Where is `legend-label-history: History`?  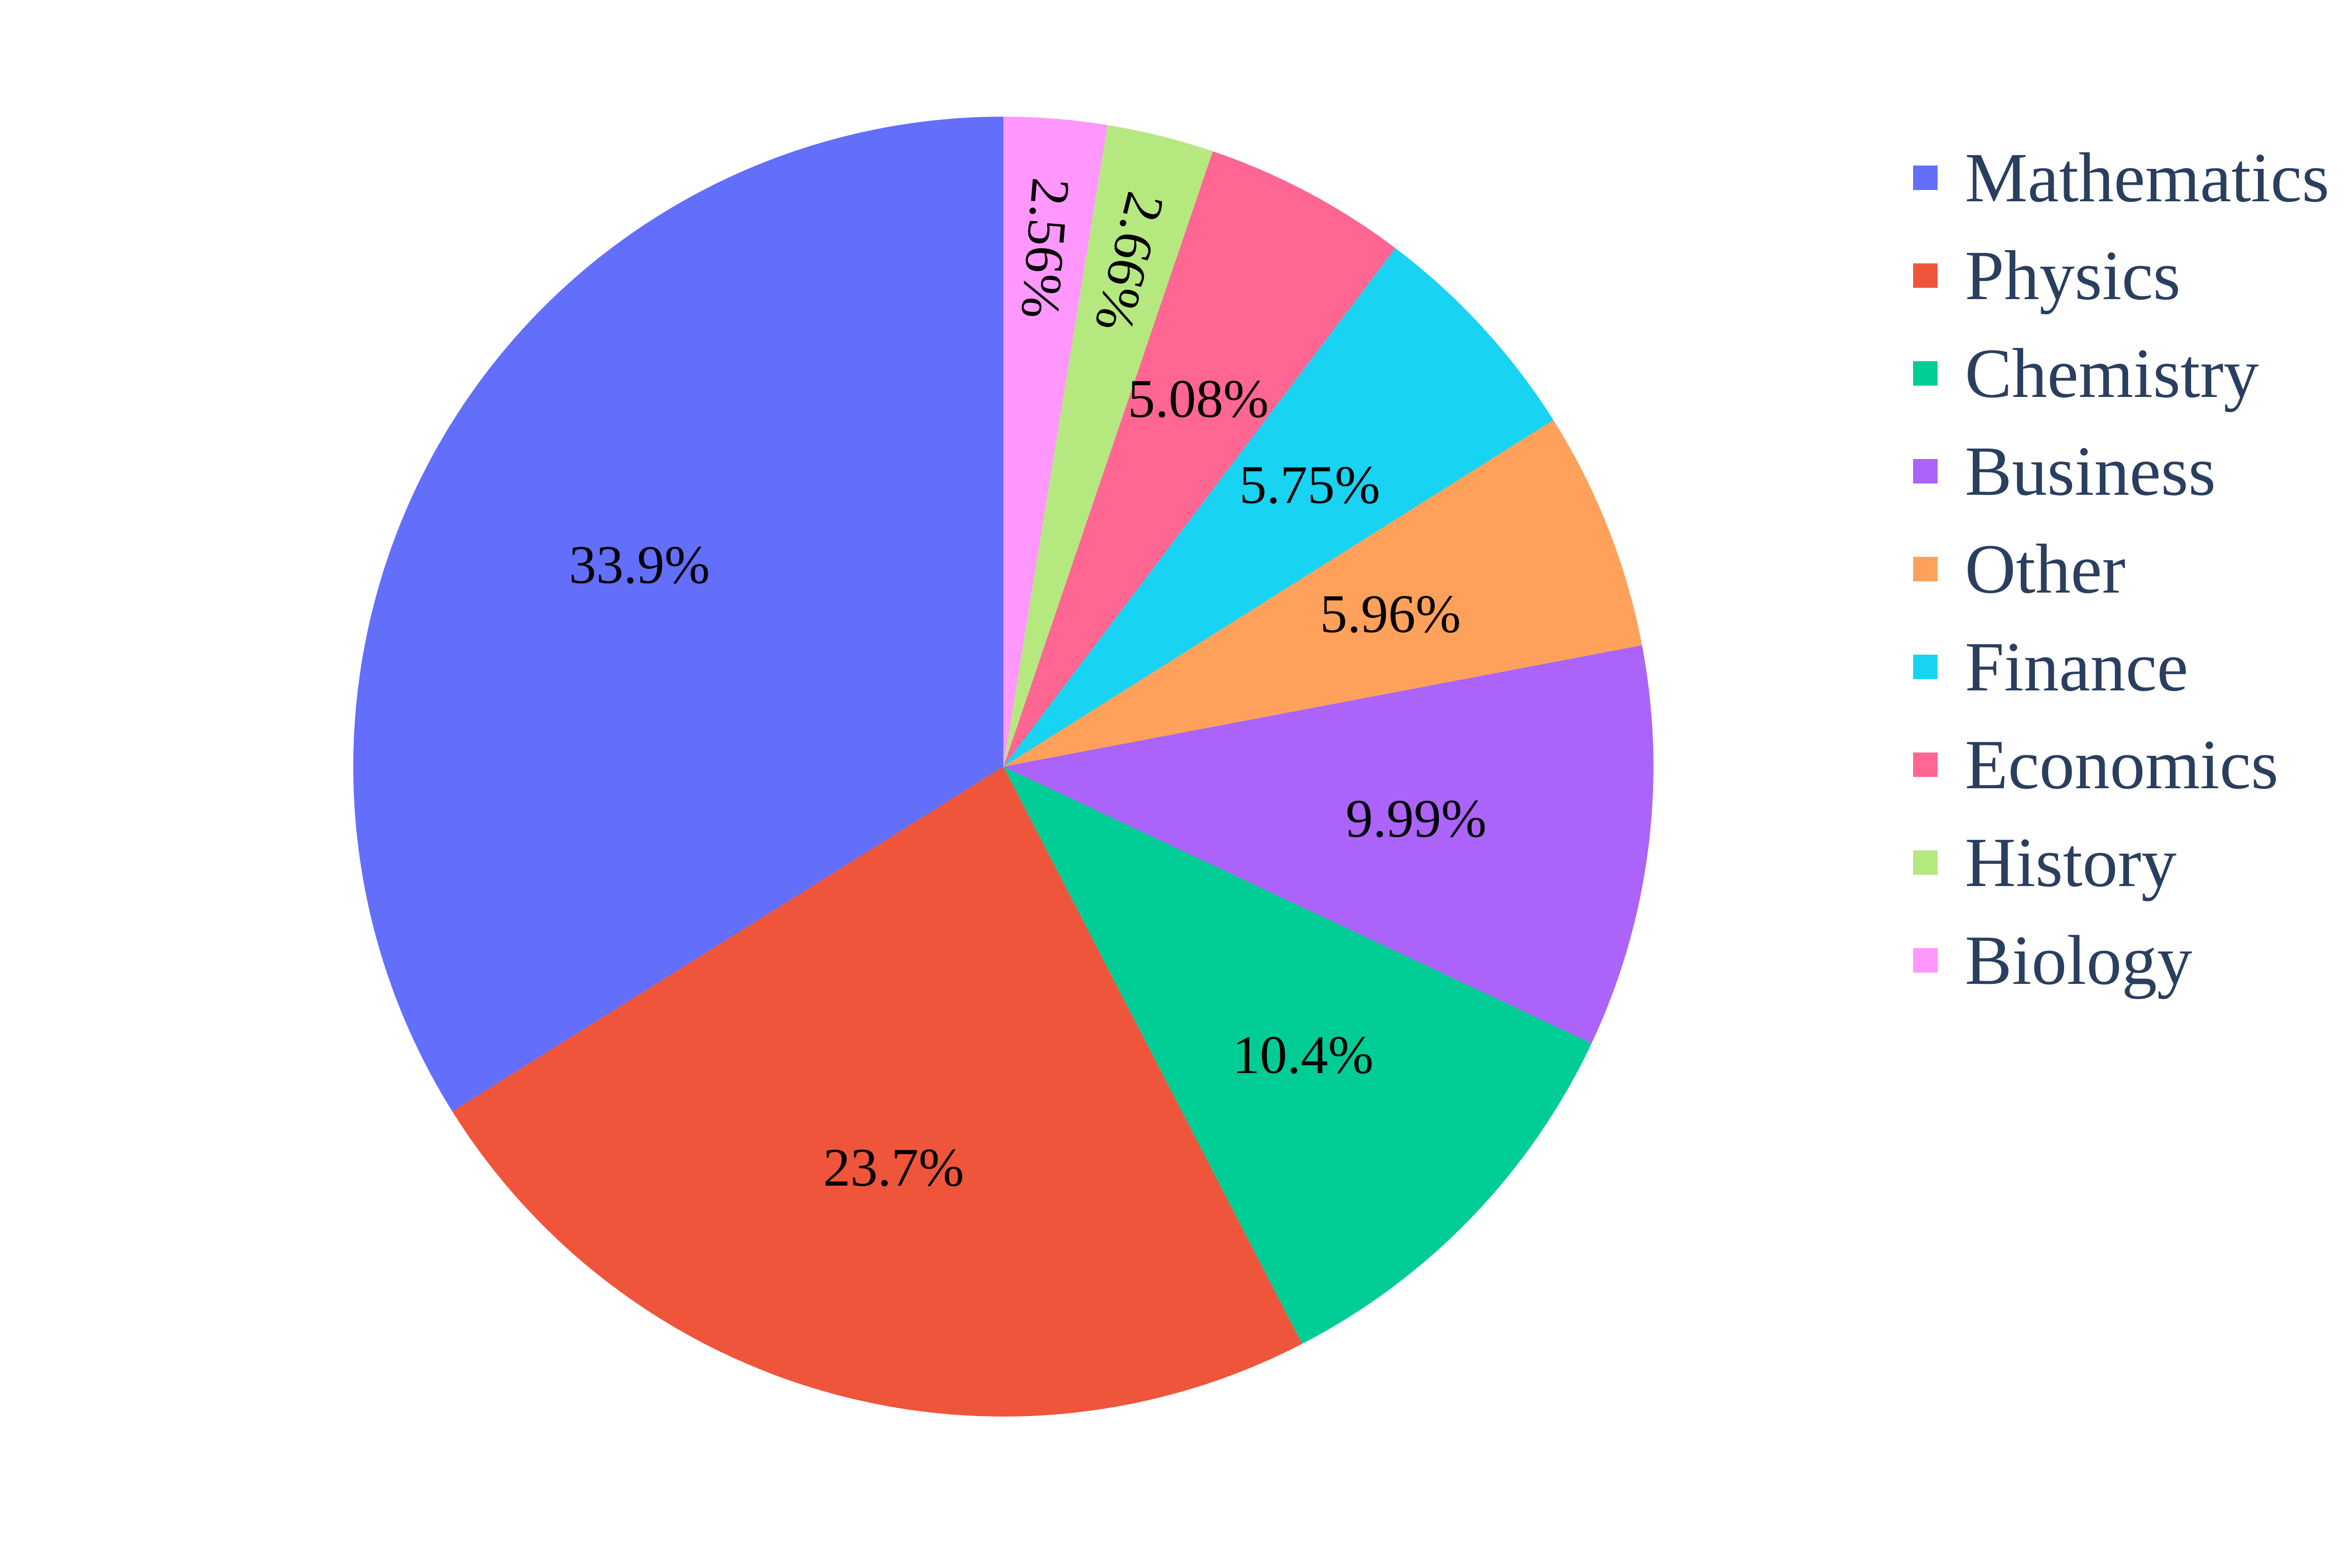 legend-label-history: History is located at coordinates (2071, 863).